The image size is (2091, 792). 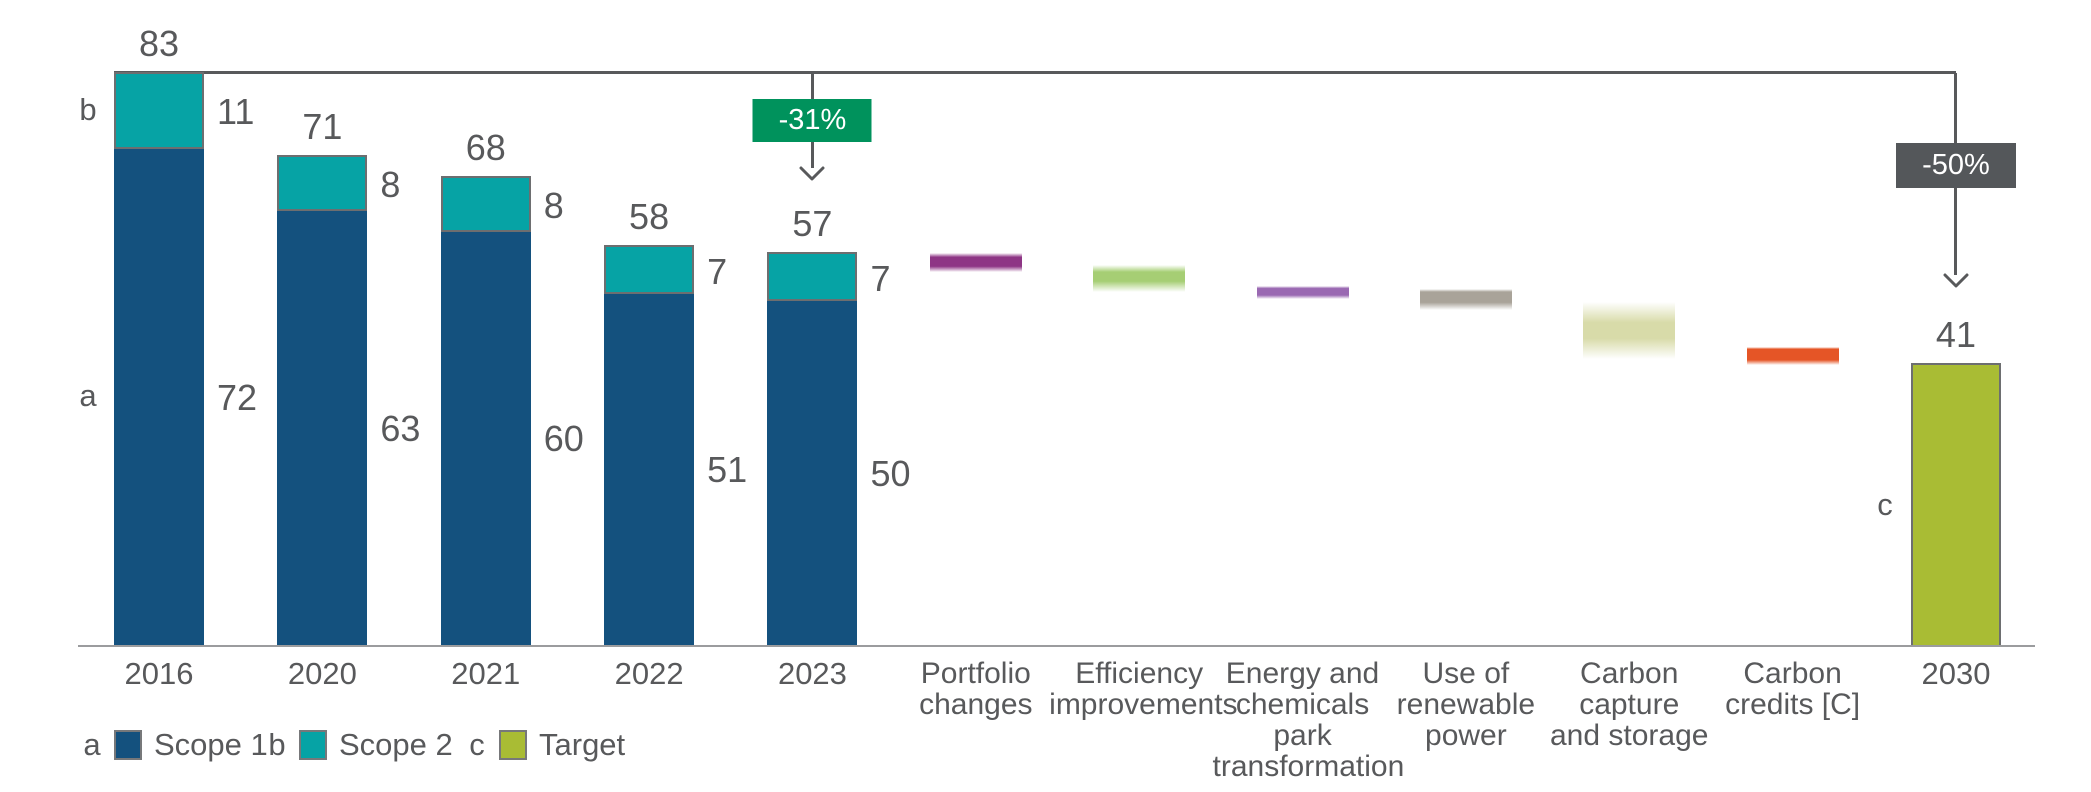 I want to click on legend-item: a Scope 1, so click(x=174, y=745).